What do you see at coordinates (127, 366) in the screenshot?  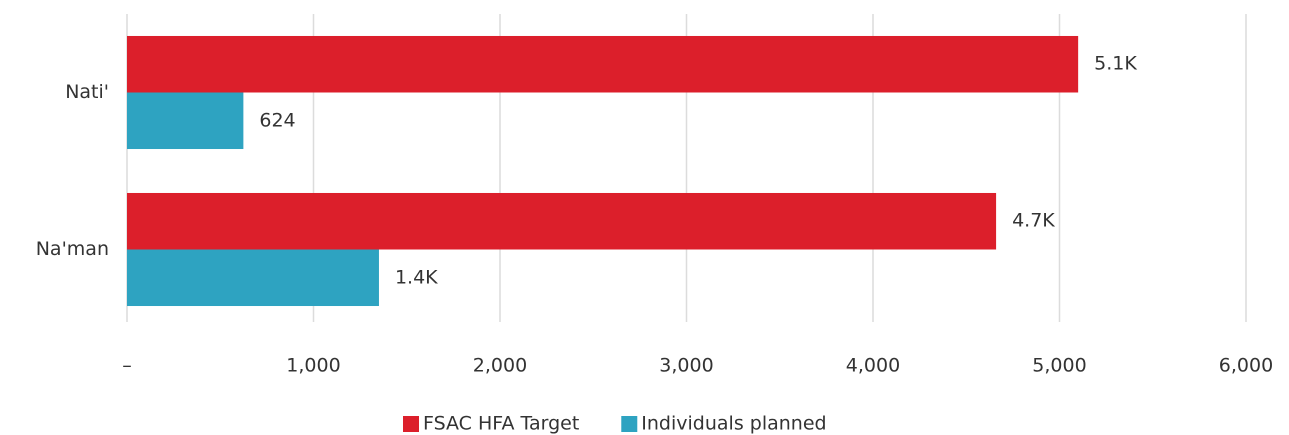 I see `x-tick-label: –` at bounding box center [127, 366].